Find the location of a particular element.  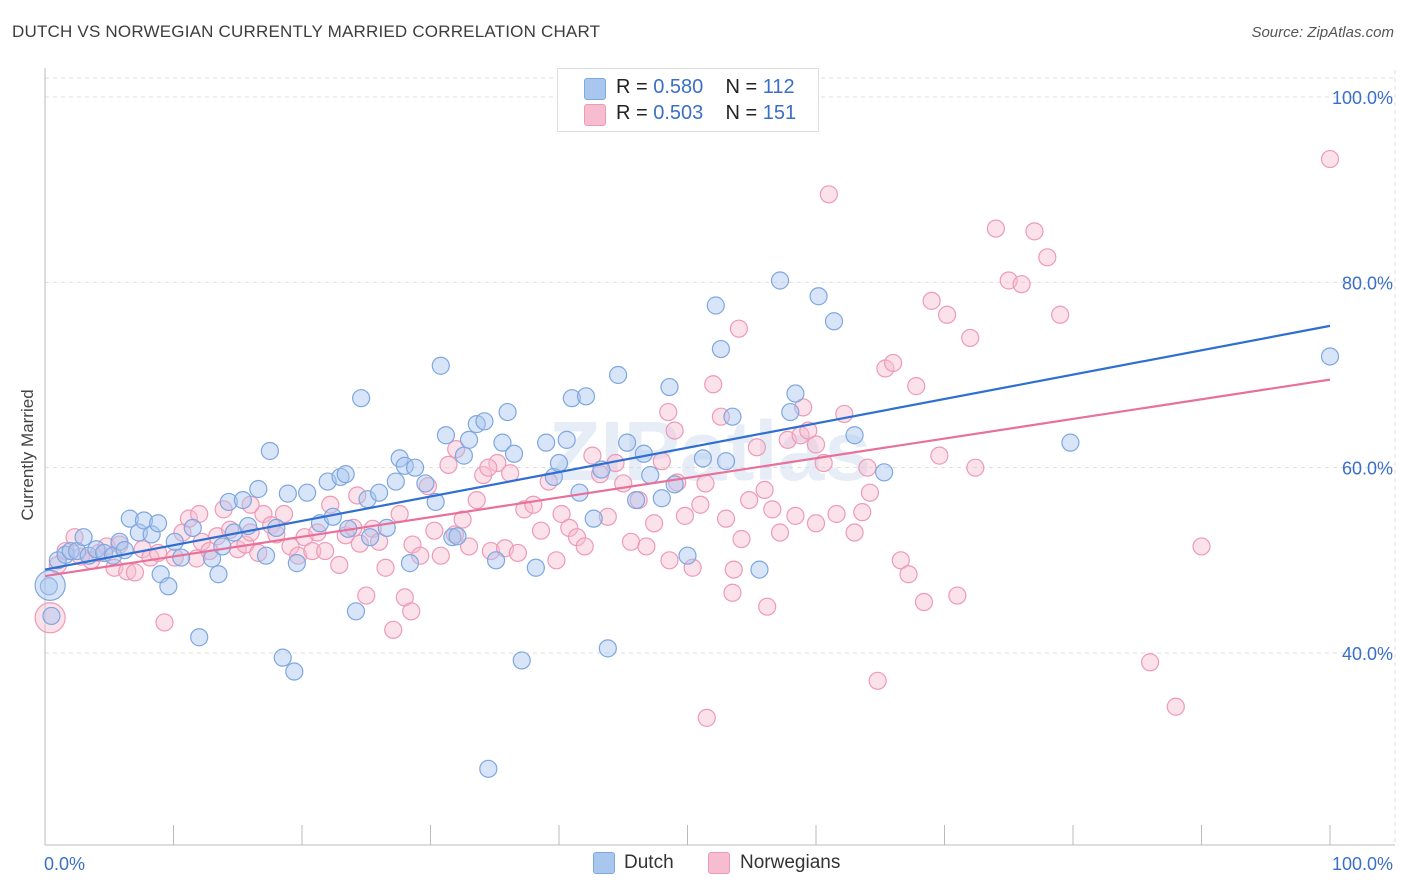

dutch-stats: R = 0.580 N = 112 is located at coordinates (705, 87).